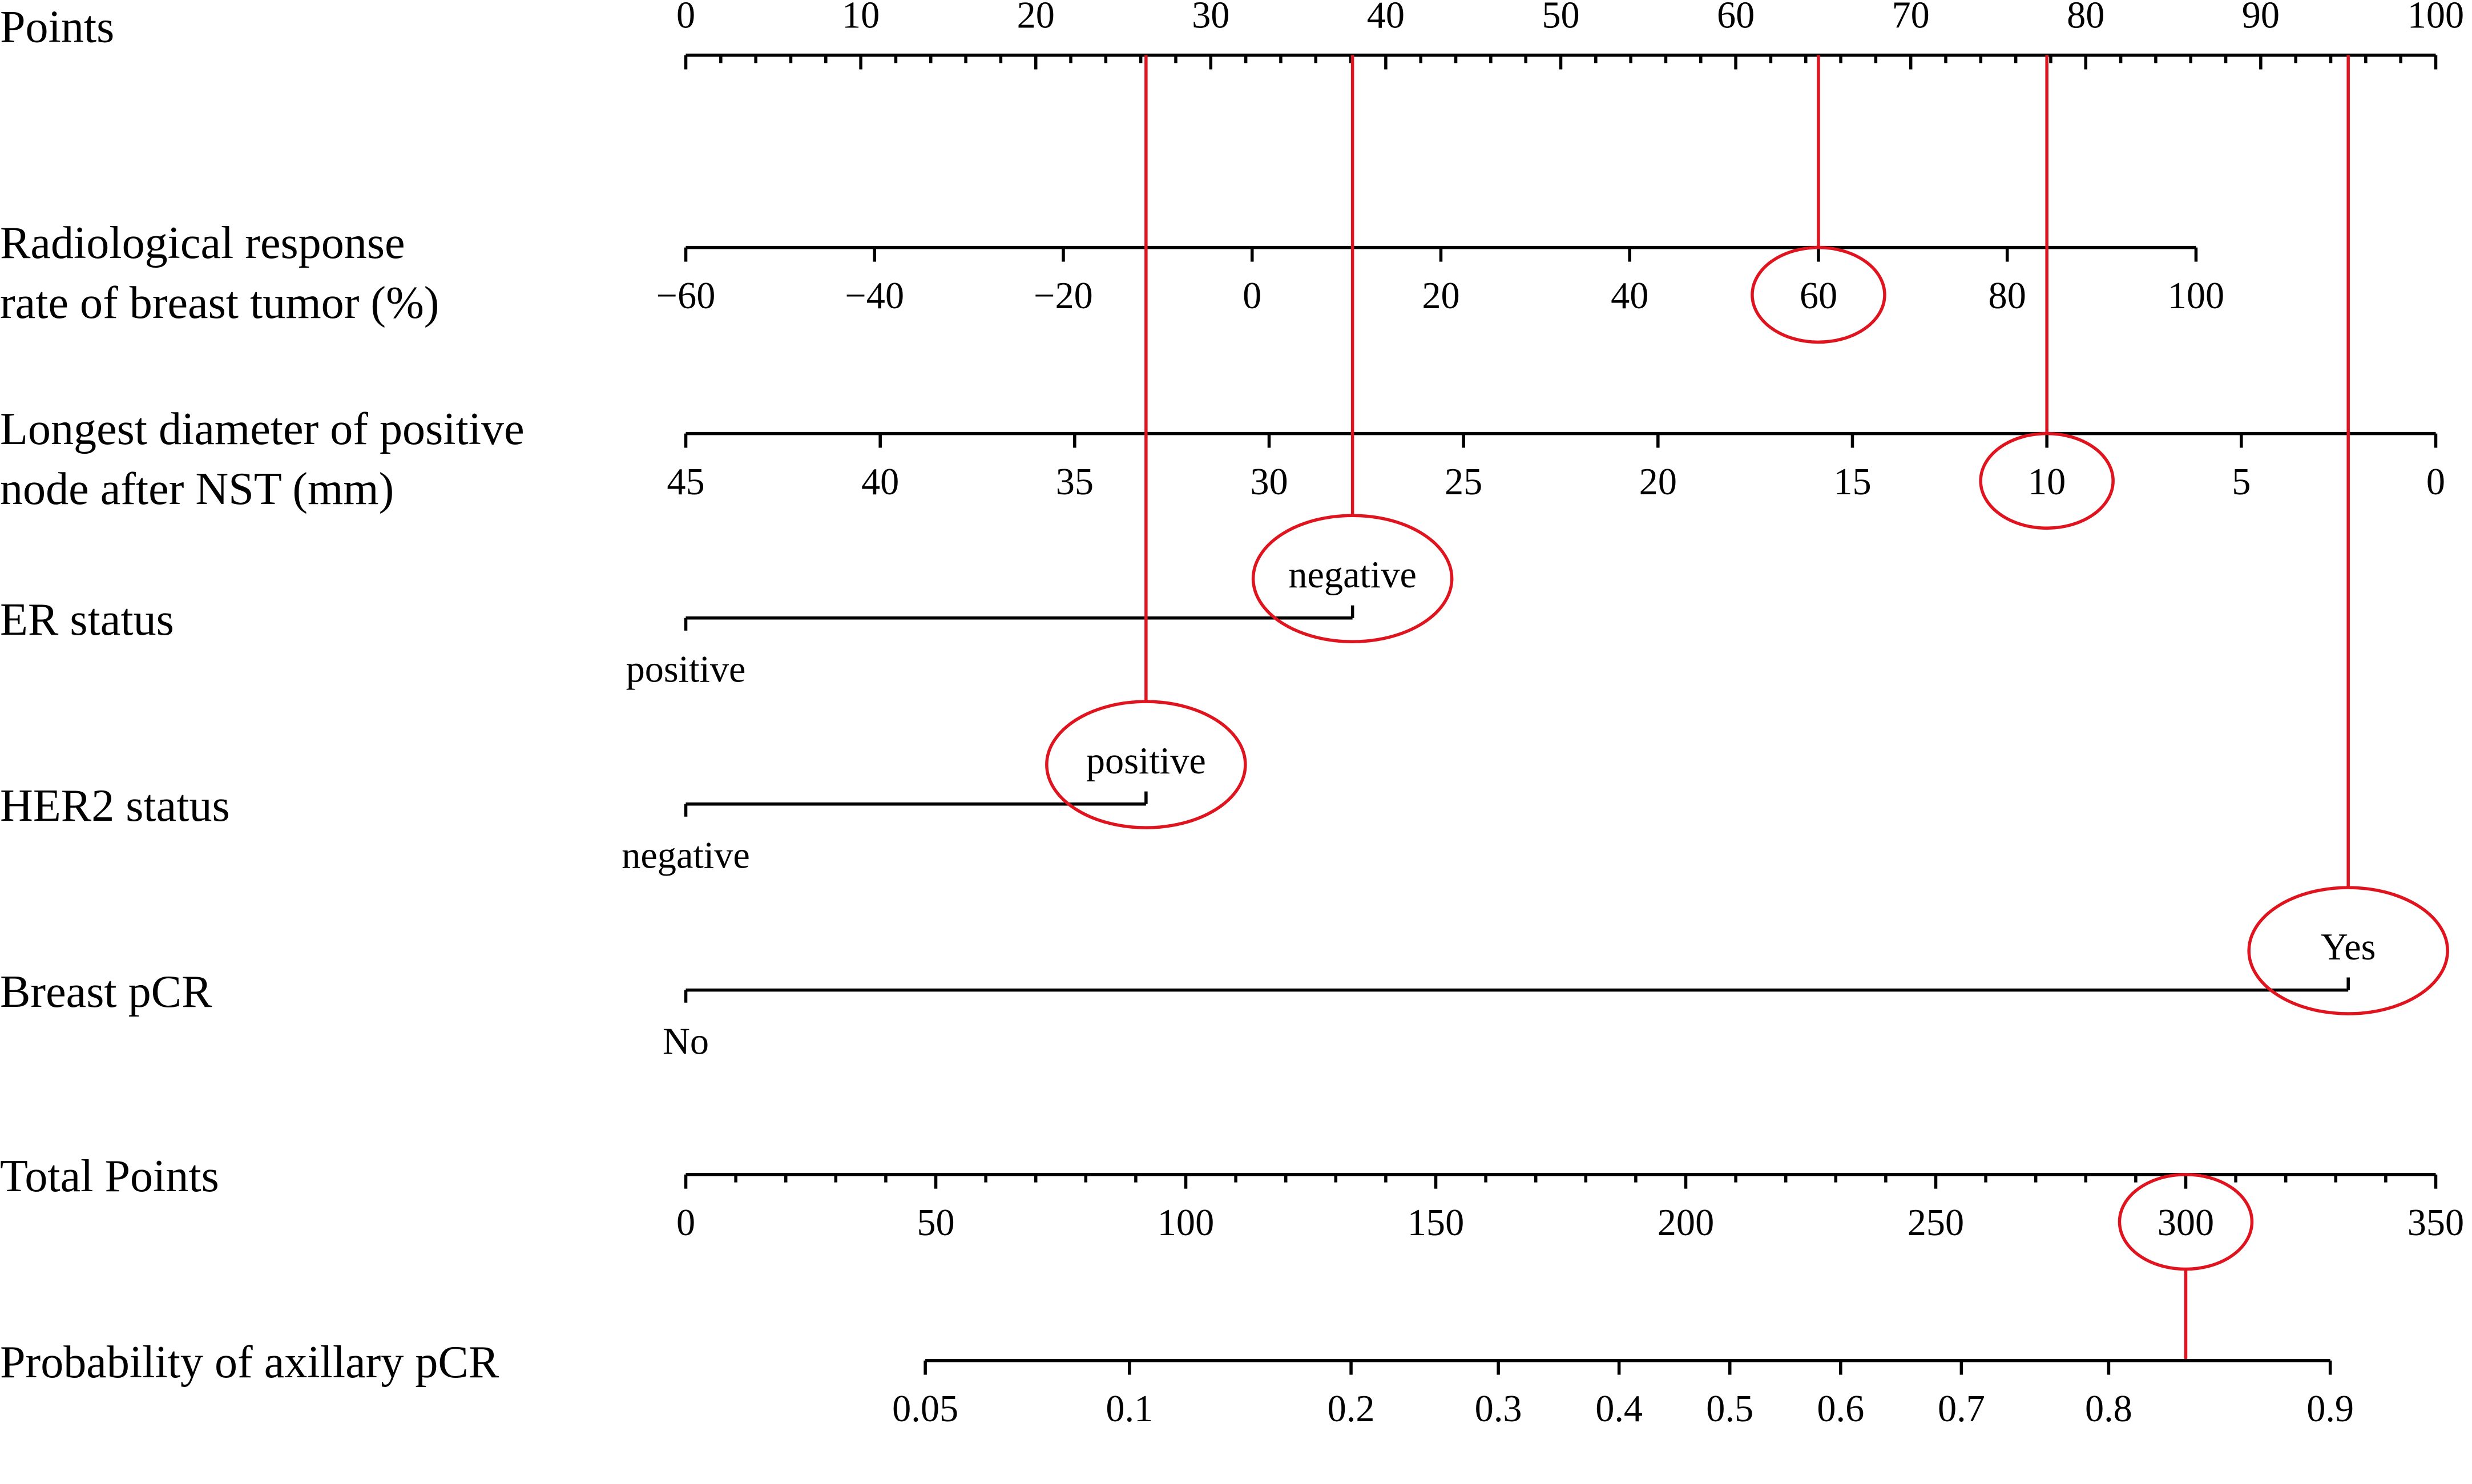 This screenshot has height=1484, width=2472. Describe the element at coordinates (2108, 1409) in the screenshot. I see `tick-label: 0.8` at that location.